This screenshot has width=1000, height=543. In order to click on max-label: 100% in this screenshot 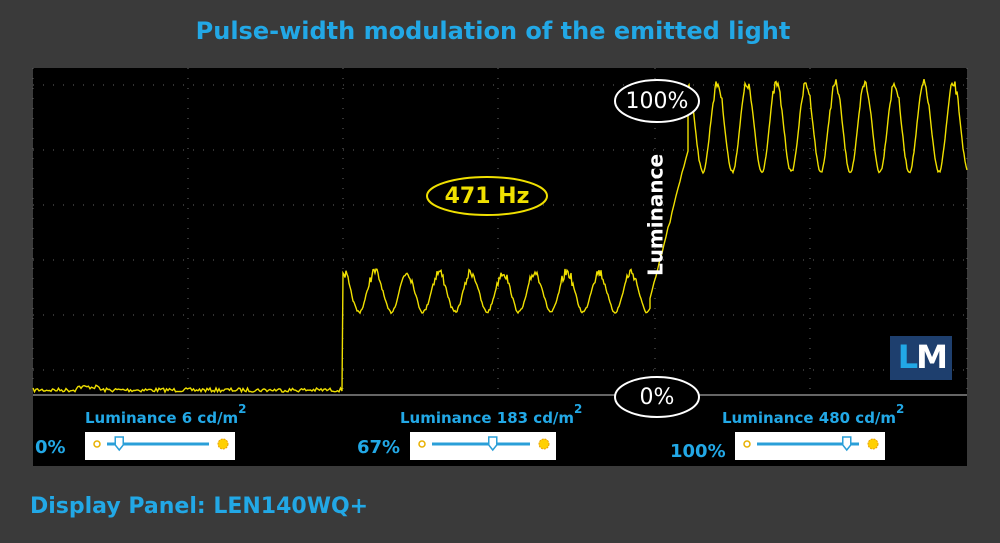, I will do `click(657, 101)`.